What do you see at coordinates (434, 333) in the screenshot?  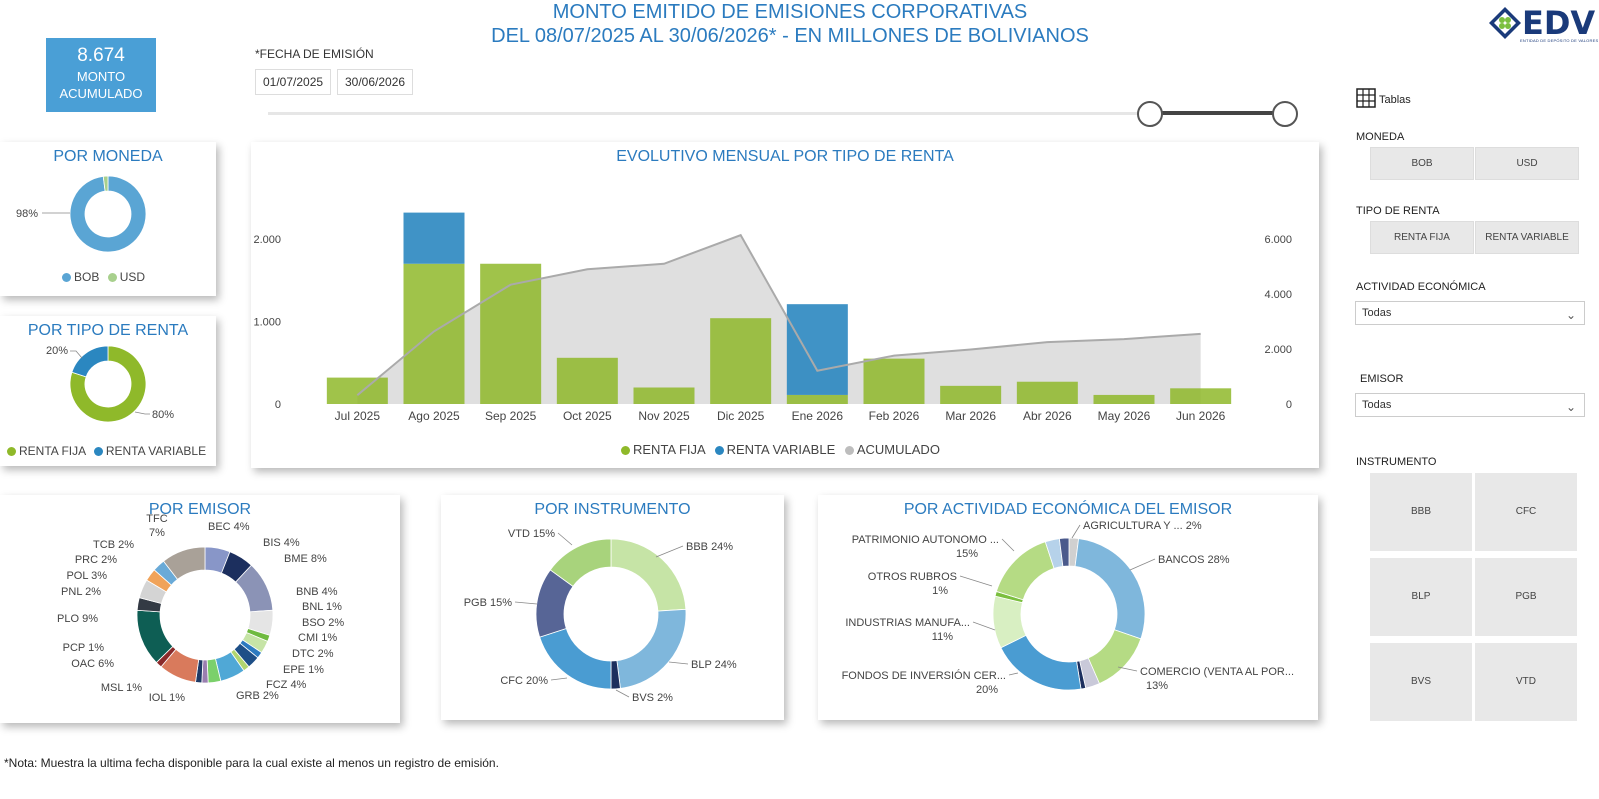 I see `bar-renta-fija-ago-2025` at bounding box center [434, 333].